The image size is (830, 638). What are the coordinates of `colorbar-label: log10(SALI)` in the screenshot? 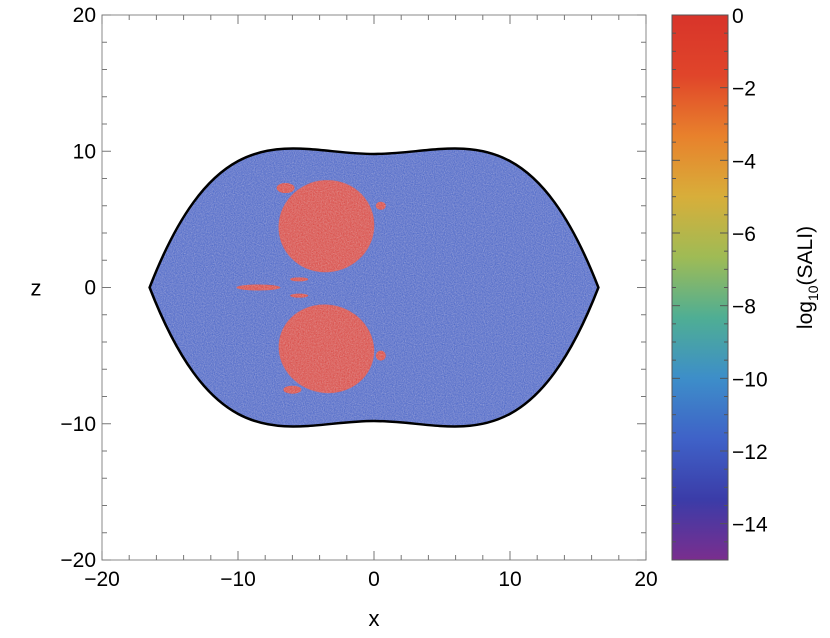 It's located at (807, 277).